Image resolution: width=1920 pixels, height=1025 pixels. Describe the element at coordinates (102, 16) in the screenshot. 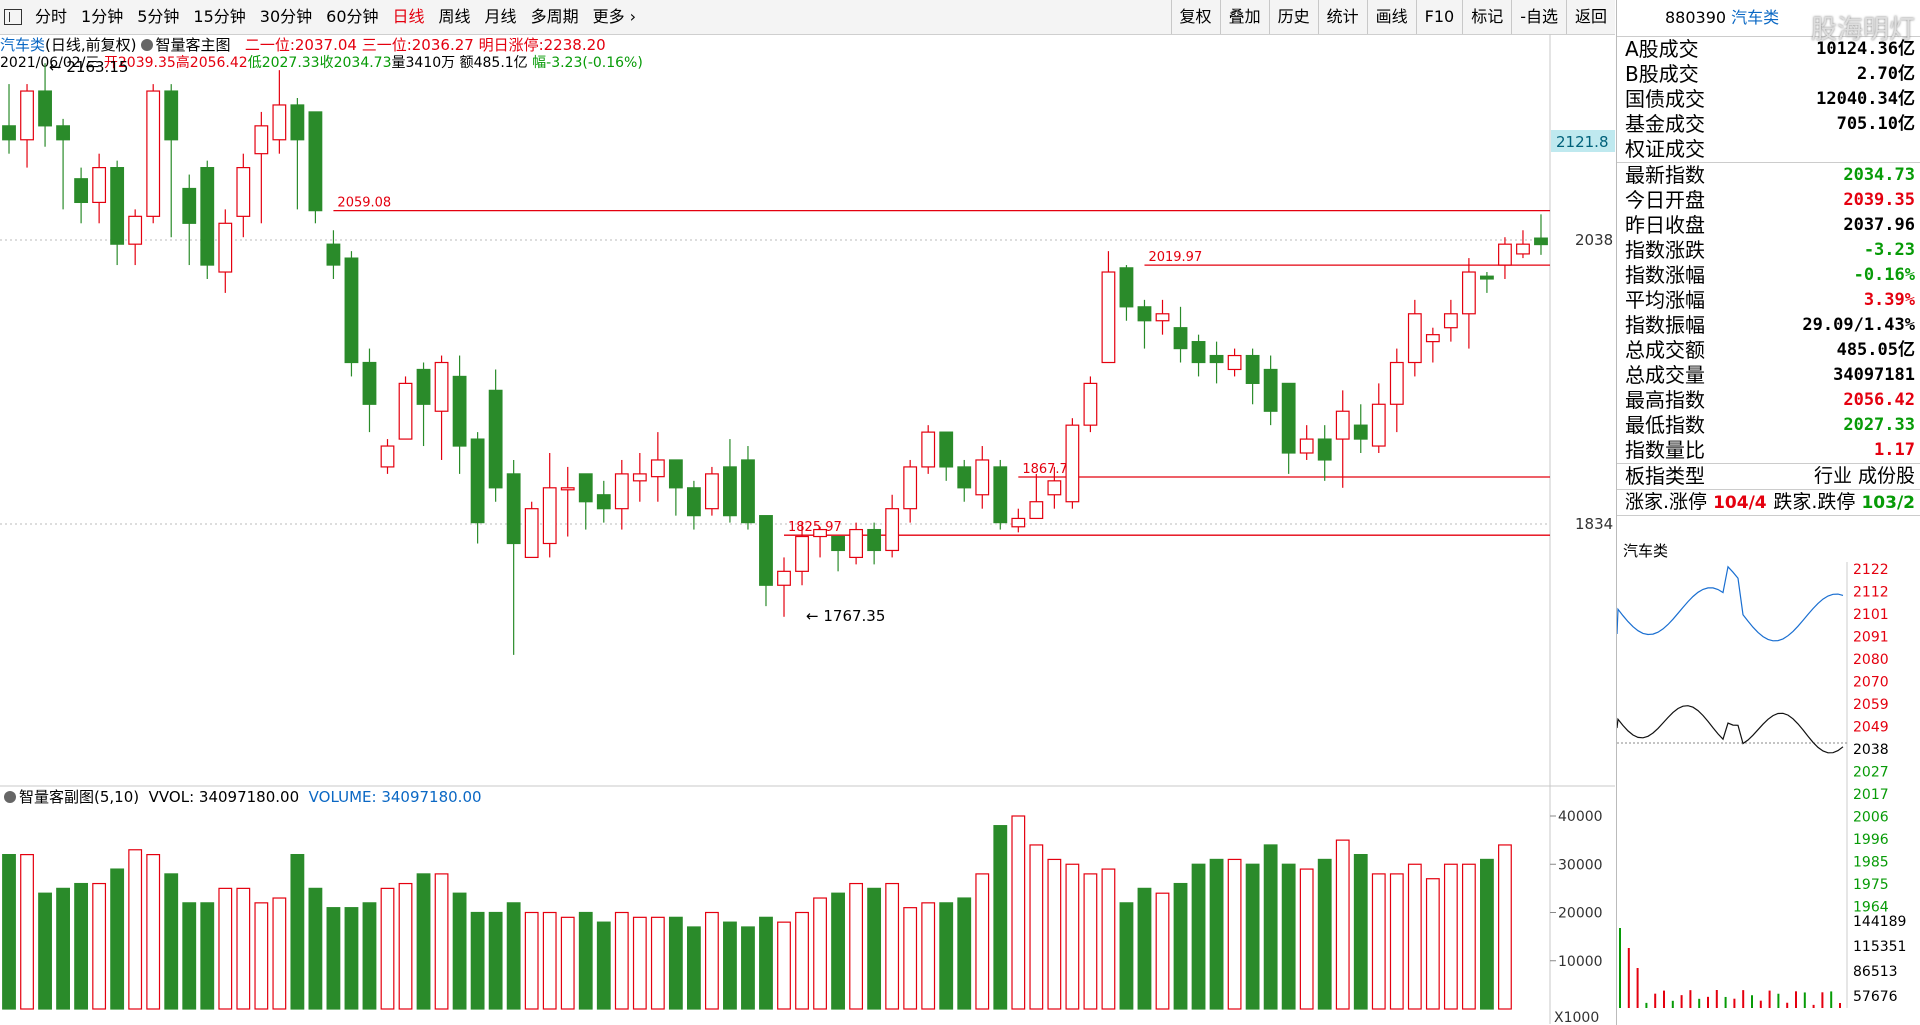

I see `period-tab: 1分钟` at that location.